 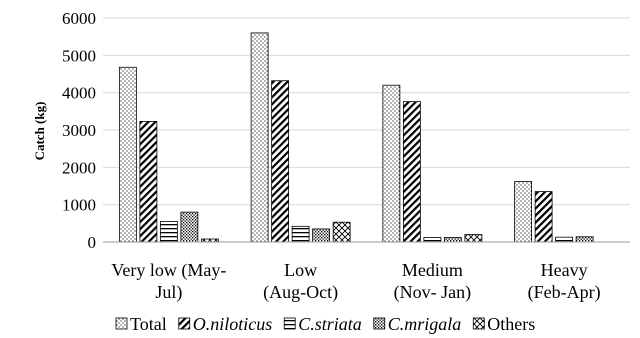 What do you see at coordinates (330, 324) in the screenshot?
I see `legend-label: C.striata` at bounding box center [330, 324].